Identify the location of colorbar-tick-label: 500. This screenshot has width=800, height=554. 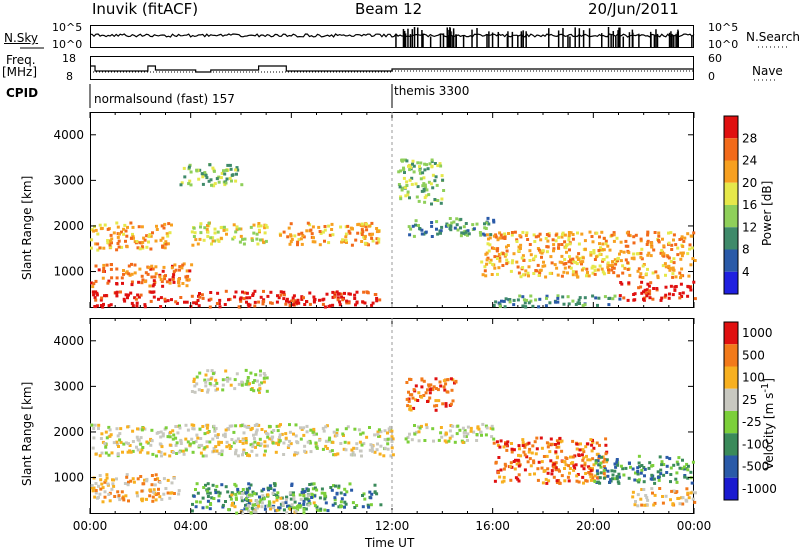
(753, 355).